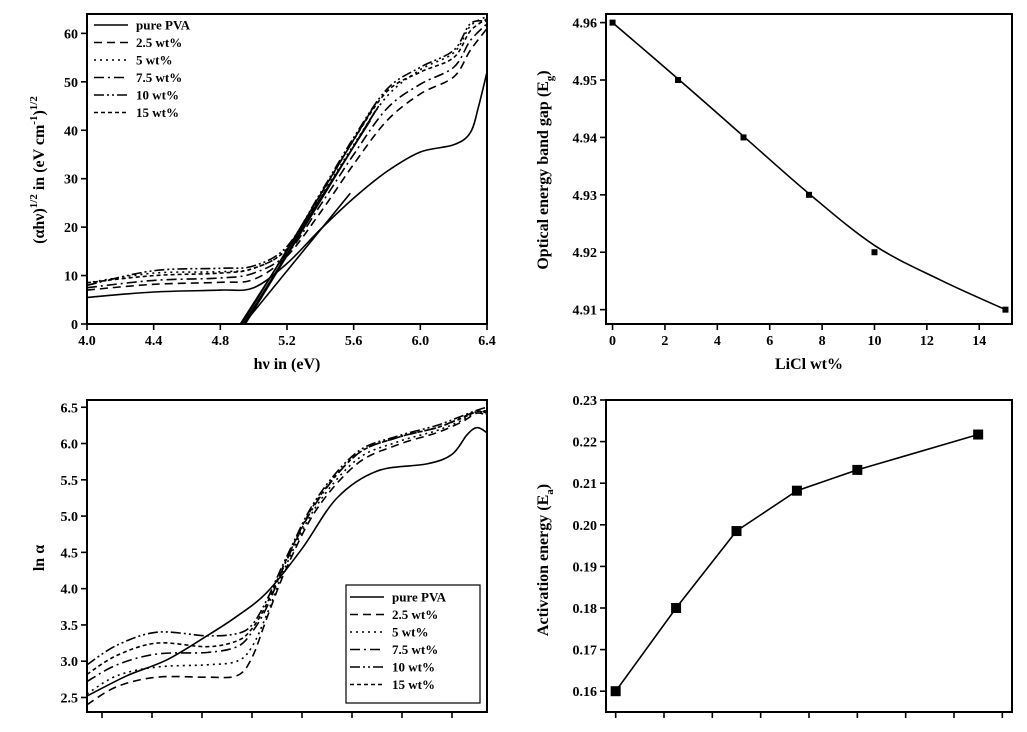 This screenshot has height=732, width=1027. What do you see at coordinates (34, 201) in the screenshot?
I see `tauc-y-title-sup1: 1/2` at bounding box center [34, 201].